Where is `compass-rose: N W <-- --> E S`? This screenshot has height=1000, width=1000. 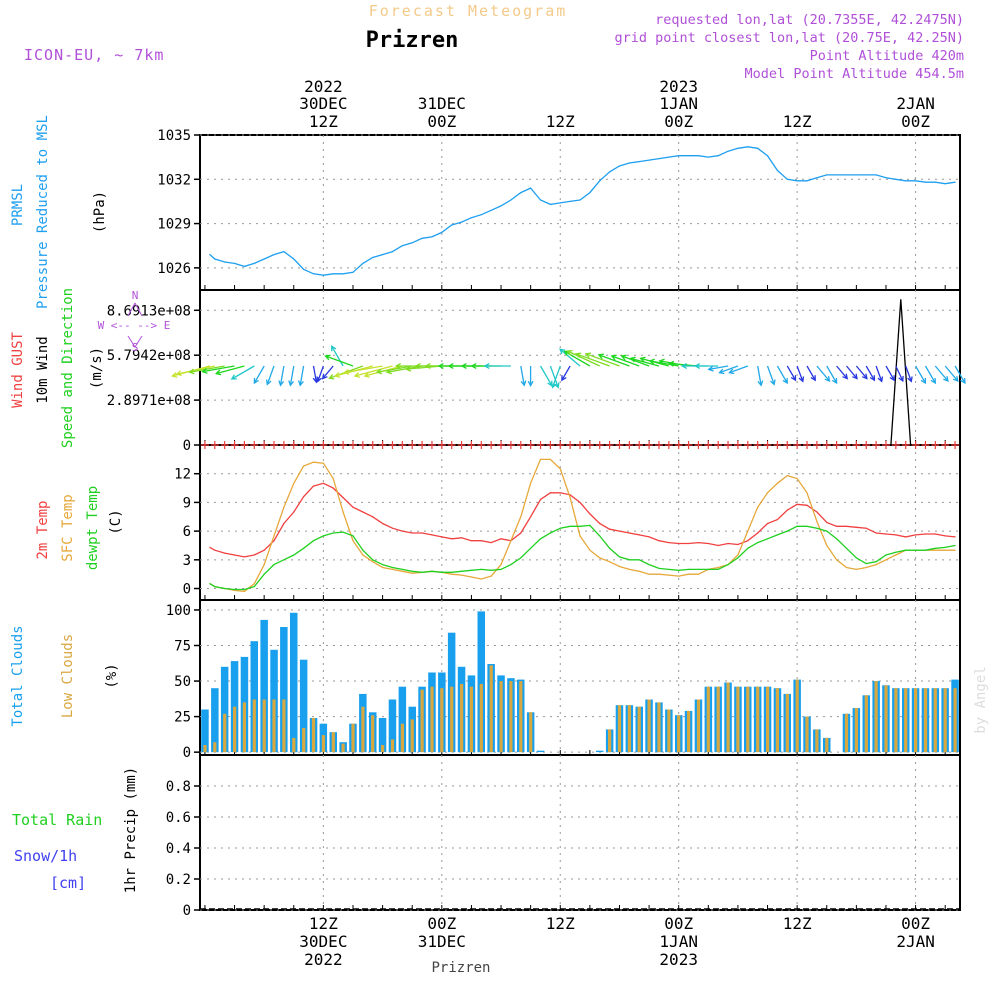 compass-rose: N W <-- --> E S is located at coordinates (134, 321).